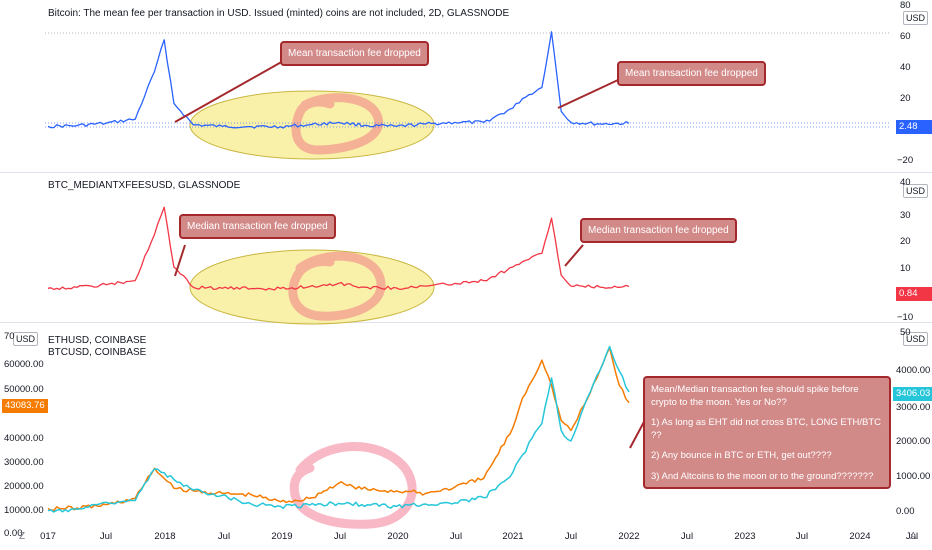  What do you see at coordinates (905, 160) in the screenshot?
I see `top-axis-tick: −20` at bounding box center [905, 160].